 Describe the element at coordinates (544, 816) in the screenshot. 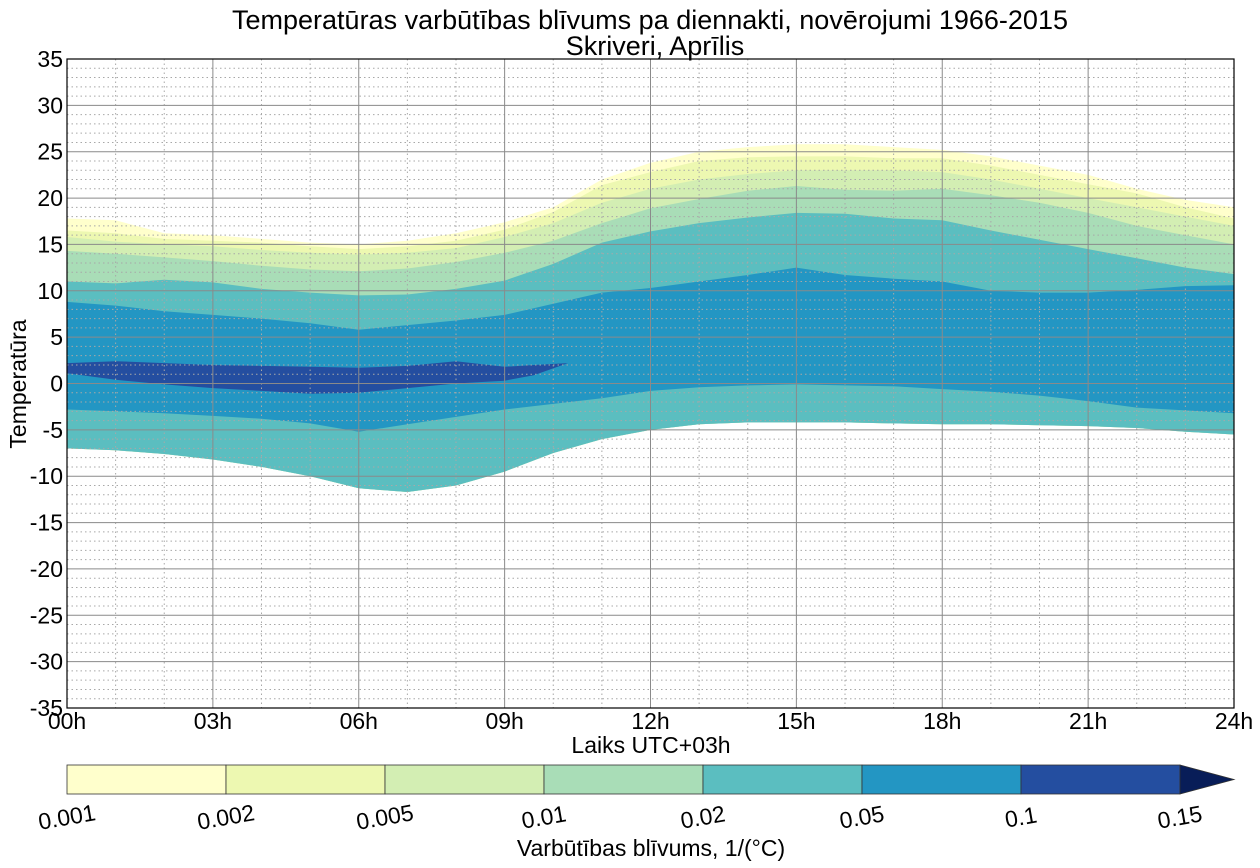

I see `colorbar-tick-label: 0.01` at that location.